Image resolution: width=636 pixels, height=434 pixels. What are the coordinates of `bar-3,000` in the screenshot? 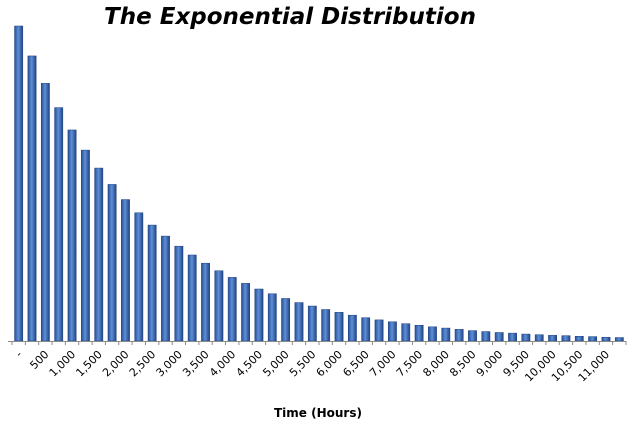 It's located at (179, 293).